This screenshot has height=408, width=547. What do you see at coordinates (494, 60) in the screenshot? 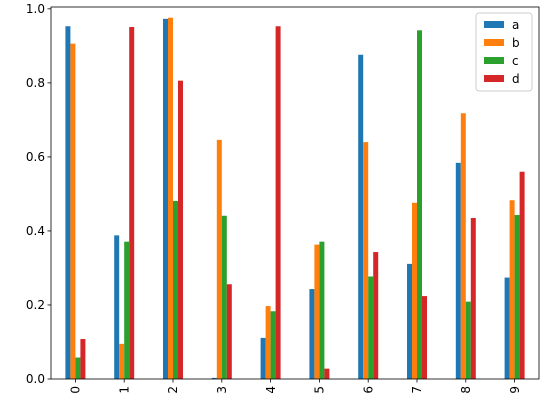
I see `legend-swatch-c` at bounding box center [494, 60].